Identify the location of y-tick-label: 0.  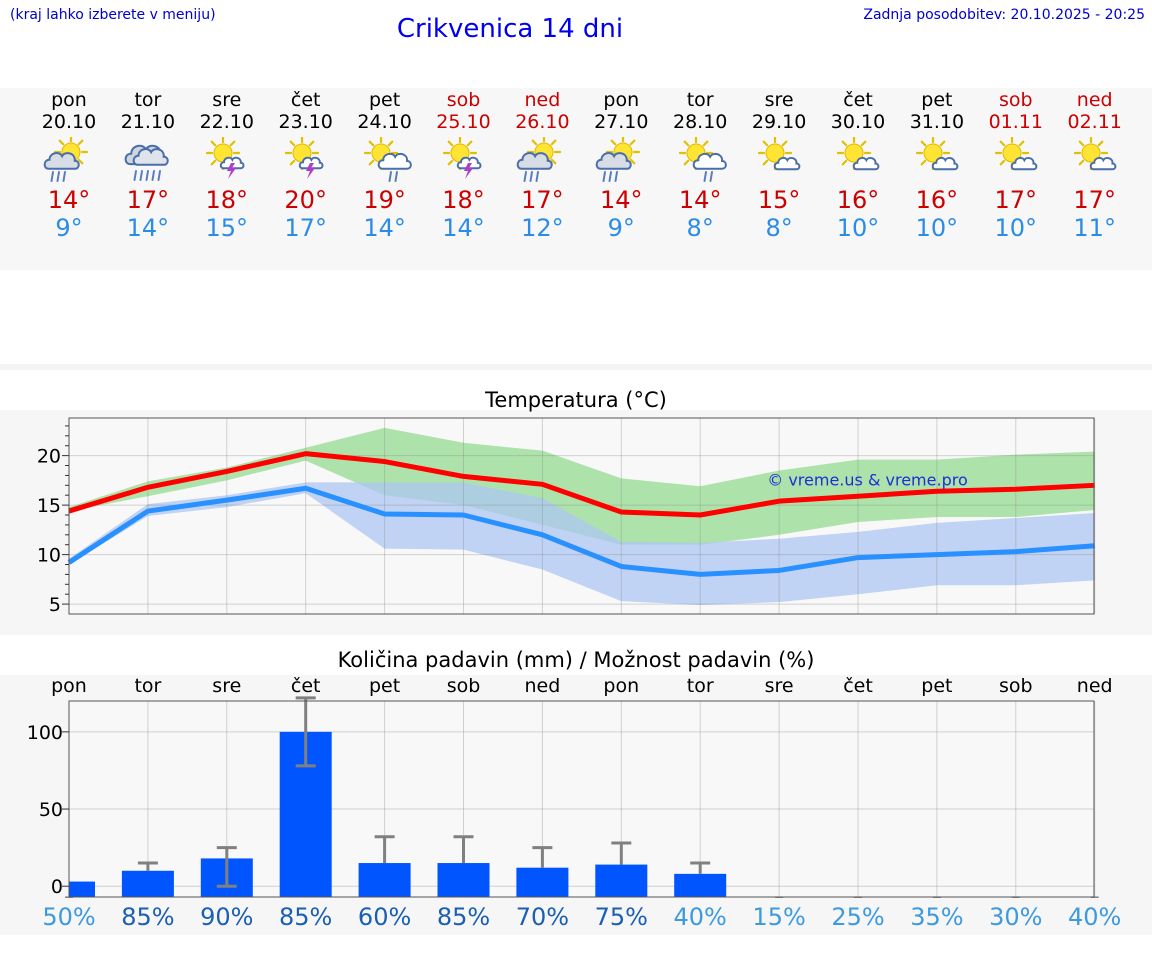
(57, 887).